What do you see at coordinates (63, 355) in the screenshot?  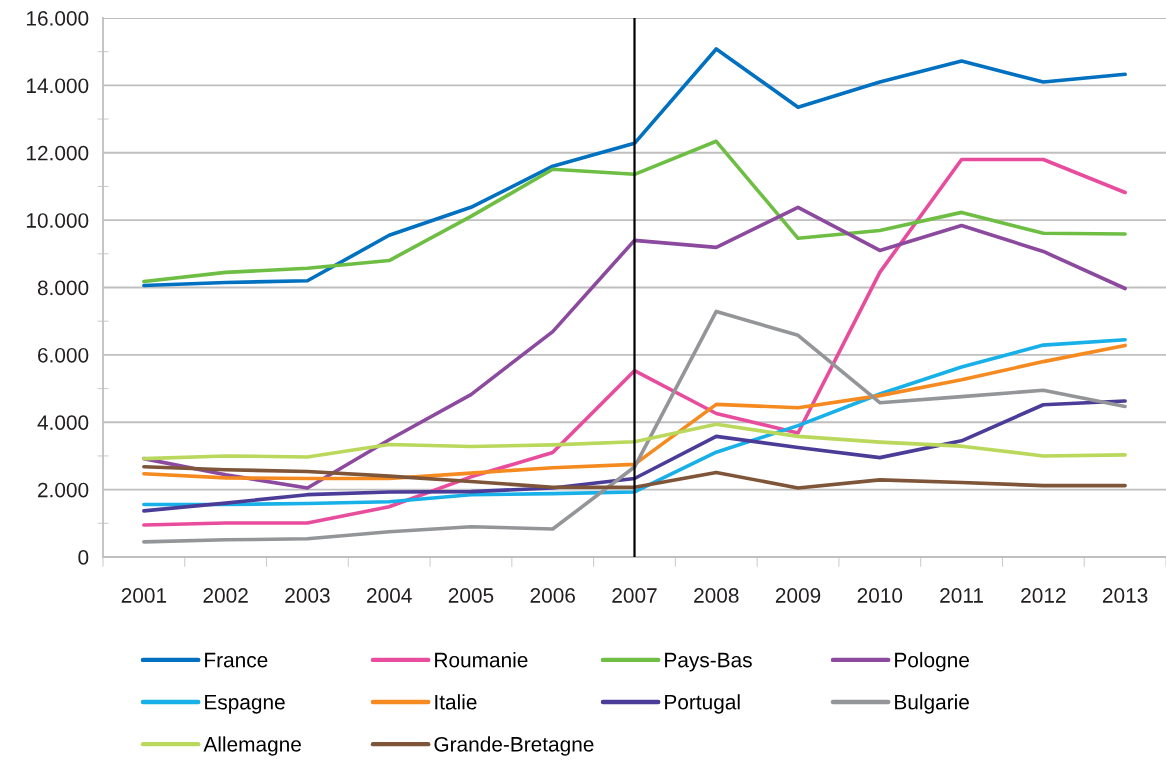 I see `y-tick-label: 6.000` at bounding box center [63, 355].